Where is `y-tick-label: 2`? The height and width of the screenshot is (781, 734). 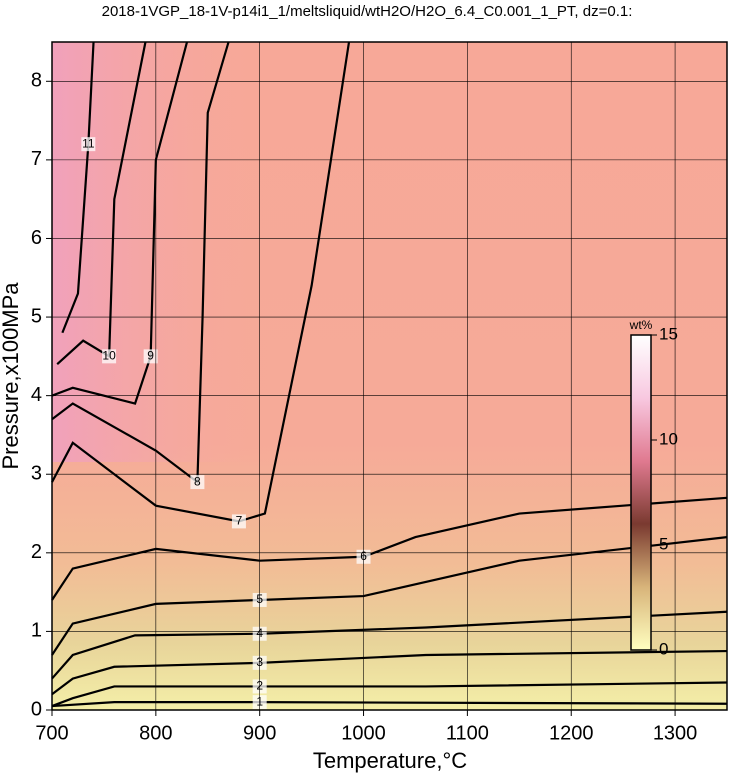
y-tick-label: 2 is located at coordinates (36, 552).